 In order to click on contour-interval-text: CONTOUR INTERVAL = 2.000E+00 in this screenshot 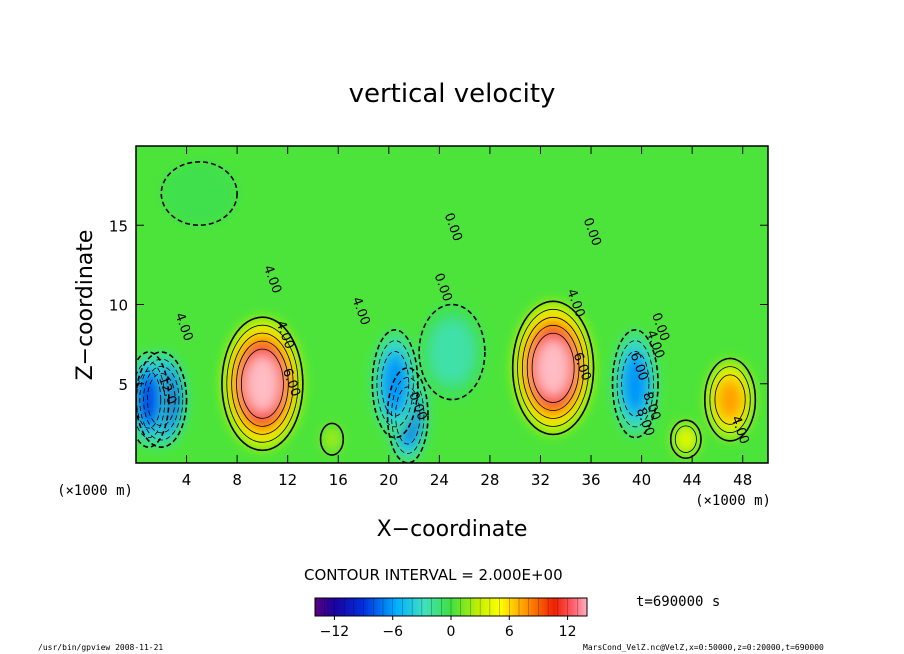, I will do `click(433, 575)`.